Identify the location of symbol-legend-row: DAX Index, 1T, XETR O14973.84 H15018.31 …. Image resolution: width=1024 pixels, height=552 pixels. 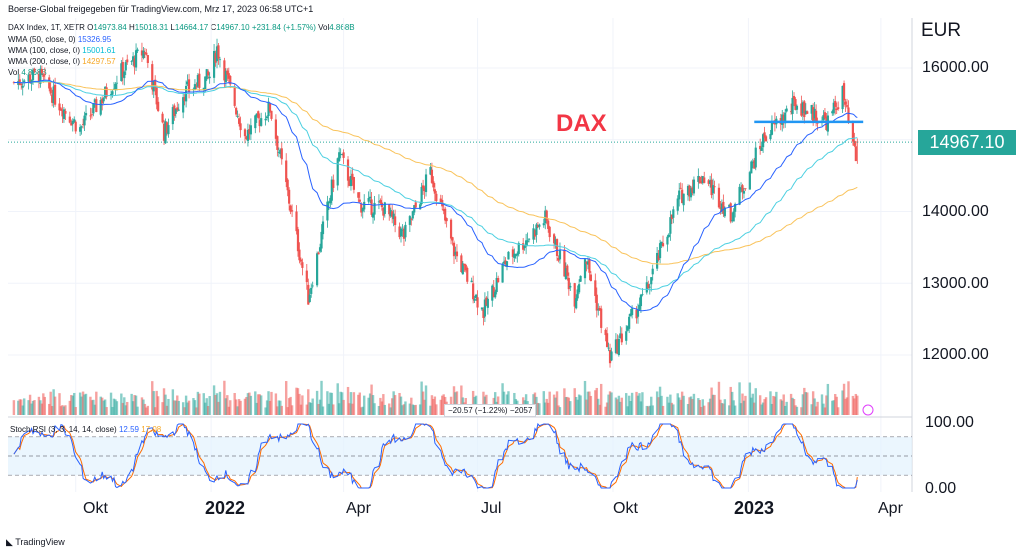
(181, 28).